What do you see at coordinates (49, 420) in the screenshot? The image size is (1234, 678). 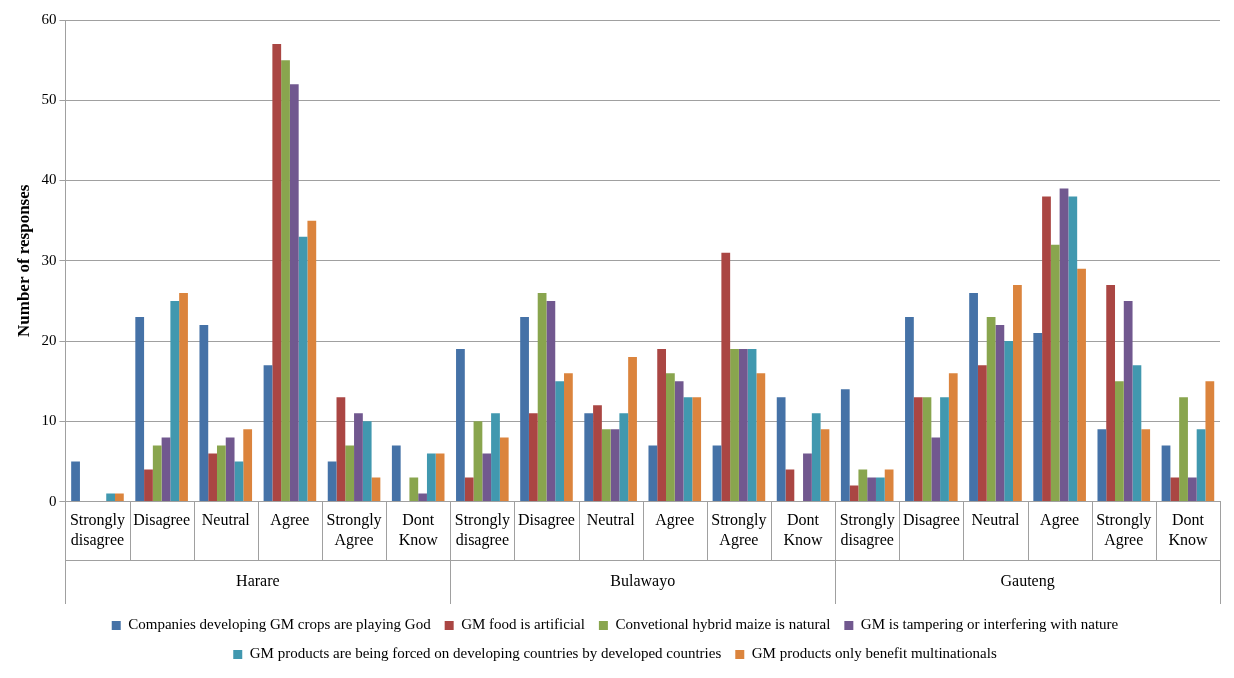 I see `y-tick-label: 10` at bounding box center [49, 420].